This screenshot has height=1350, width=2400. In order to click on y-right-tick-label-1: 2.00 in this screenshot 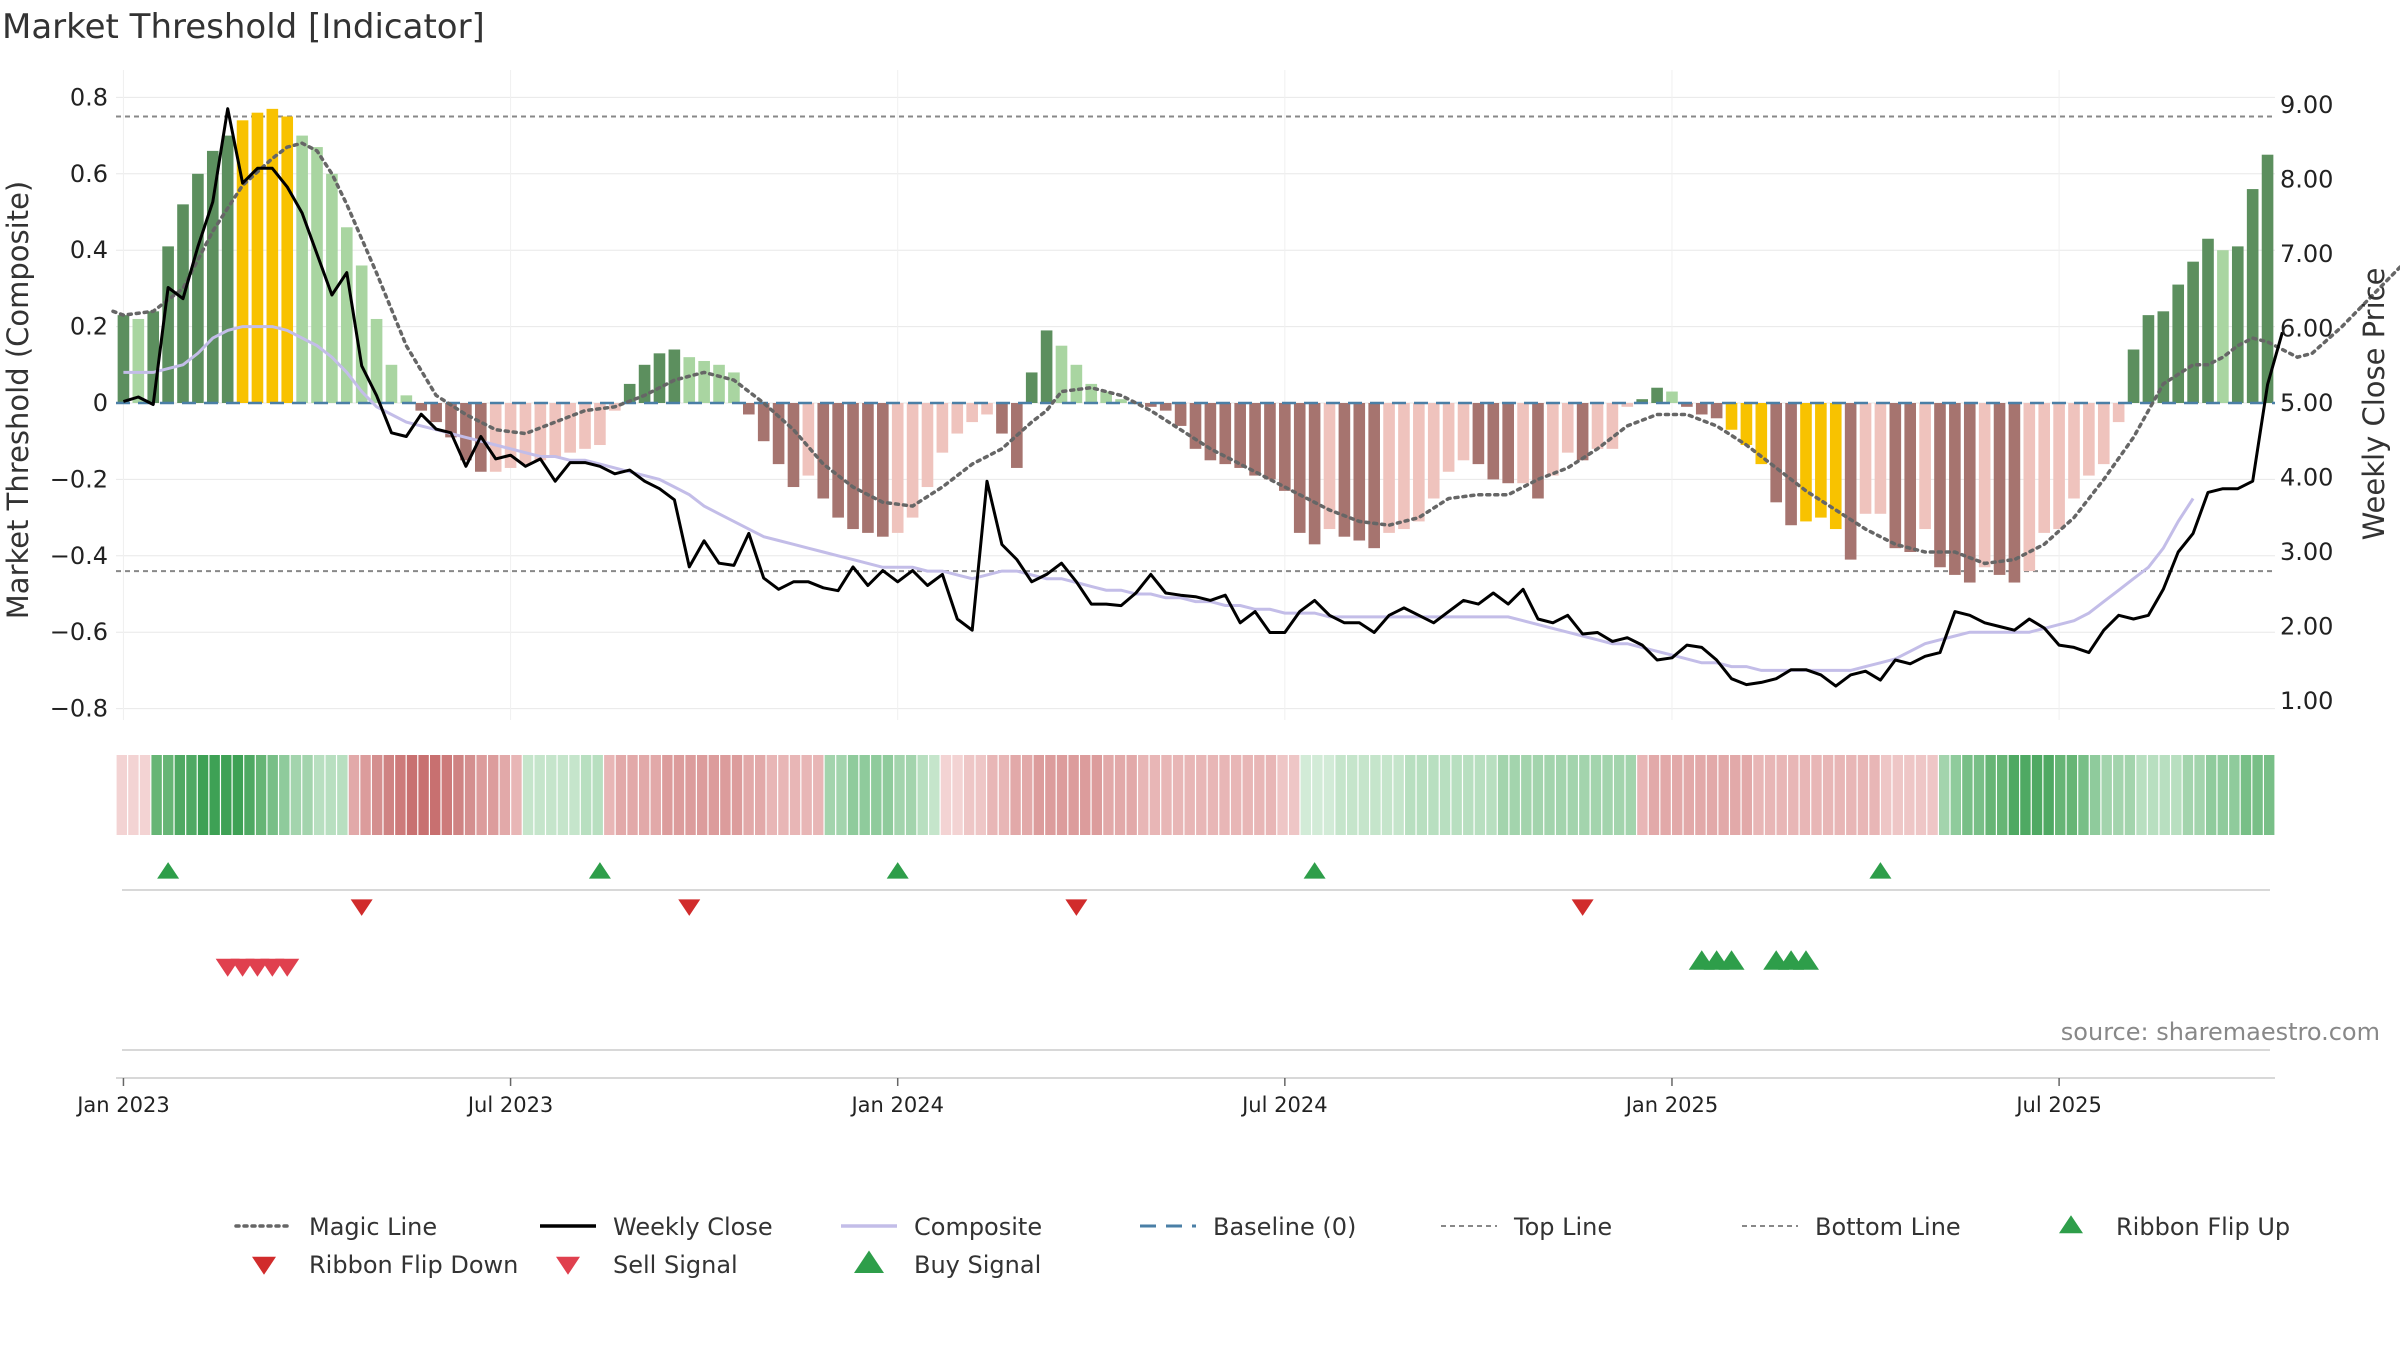, I will do `click(2306, 627)`.